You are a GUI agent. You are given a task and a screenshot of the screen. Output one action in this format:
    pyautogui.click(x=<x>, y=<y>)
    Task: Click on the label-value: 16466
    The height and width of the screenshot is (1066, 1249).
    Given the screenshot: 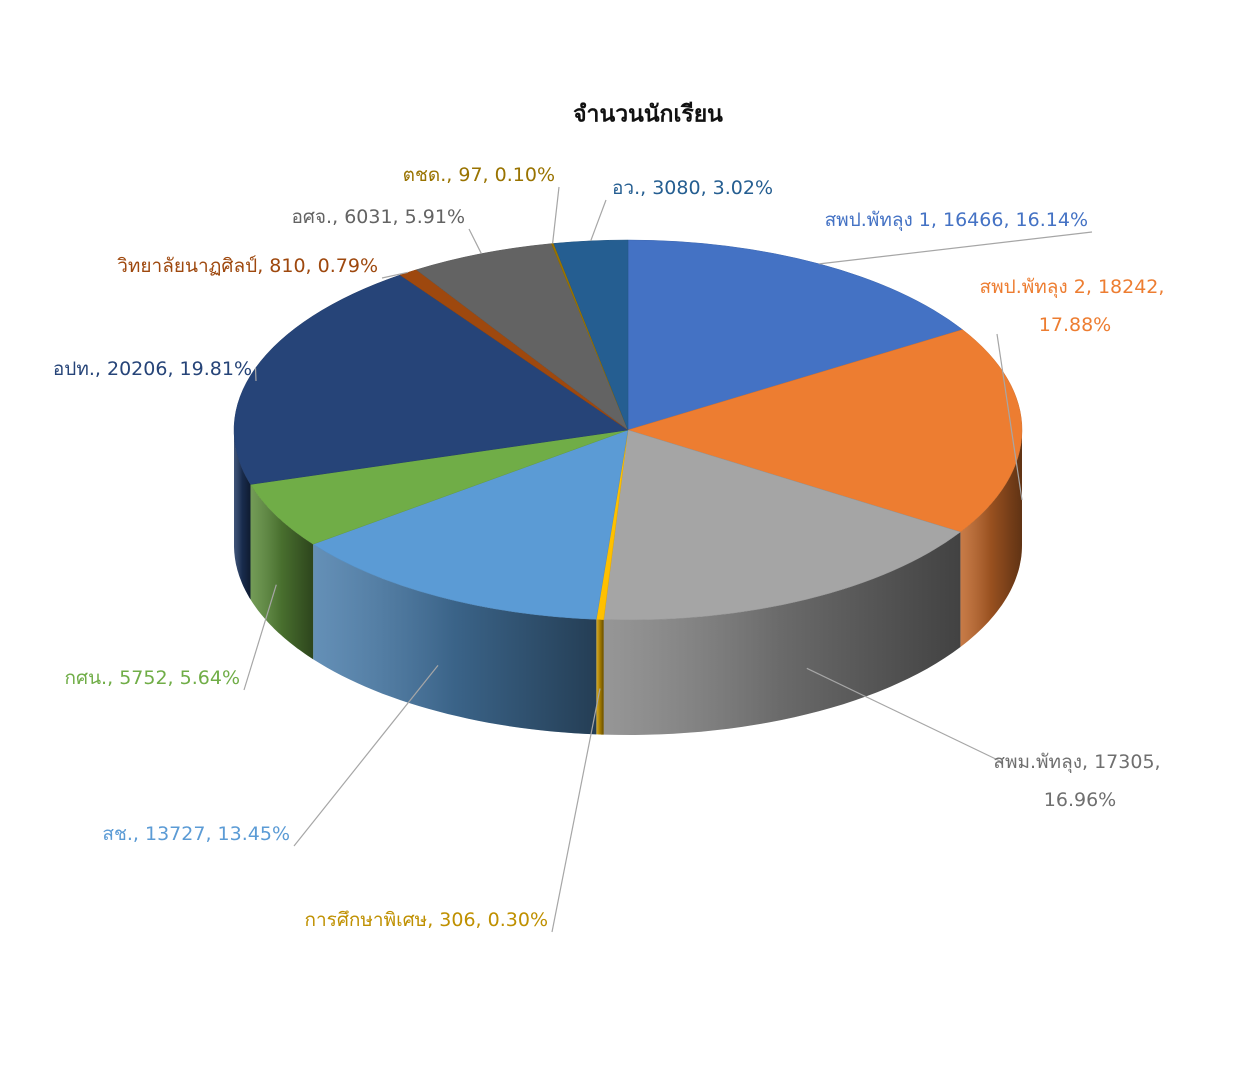 What is the action you would take?
    pyautogui.click(x=973, y=220)
    